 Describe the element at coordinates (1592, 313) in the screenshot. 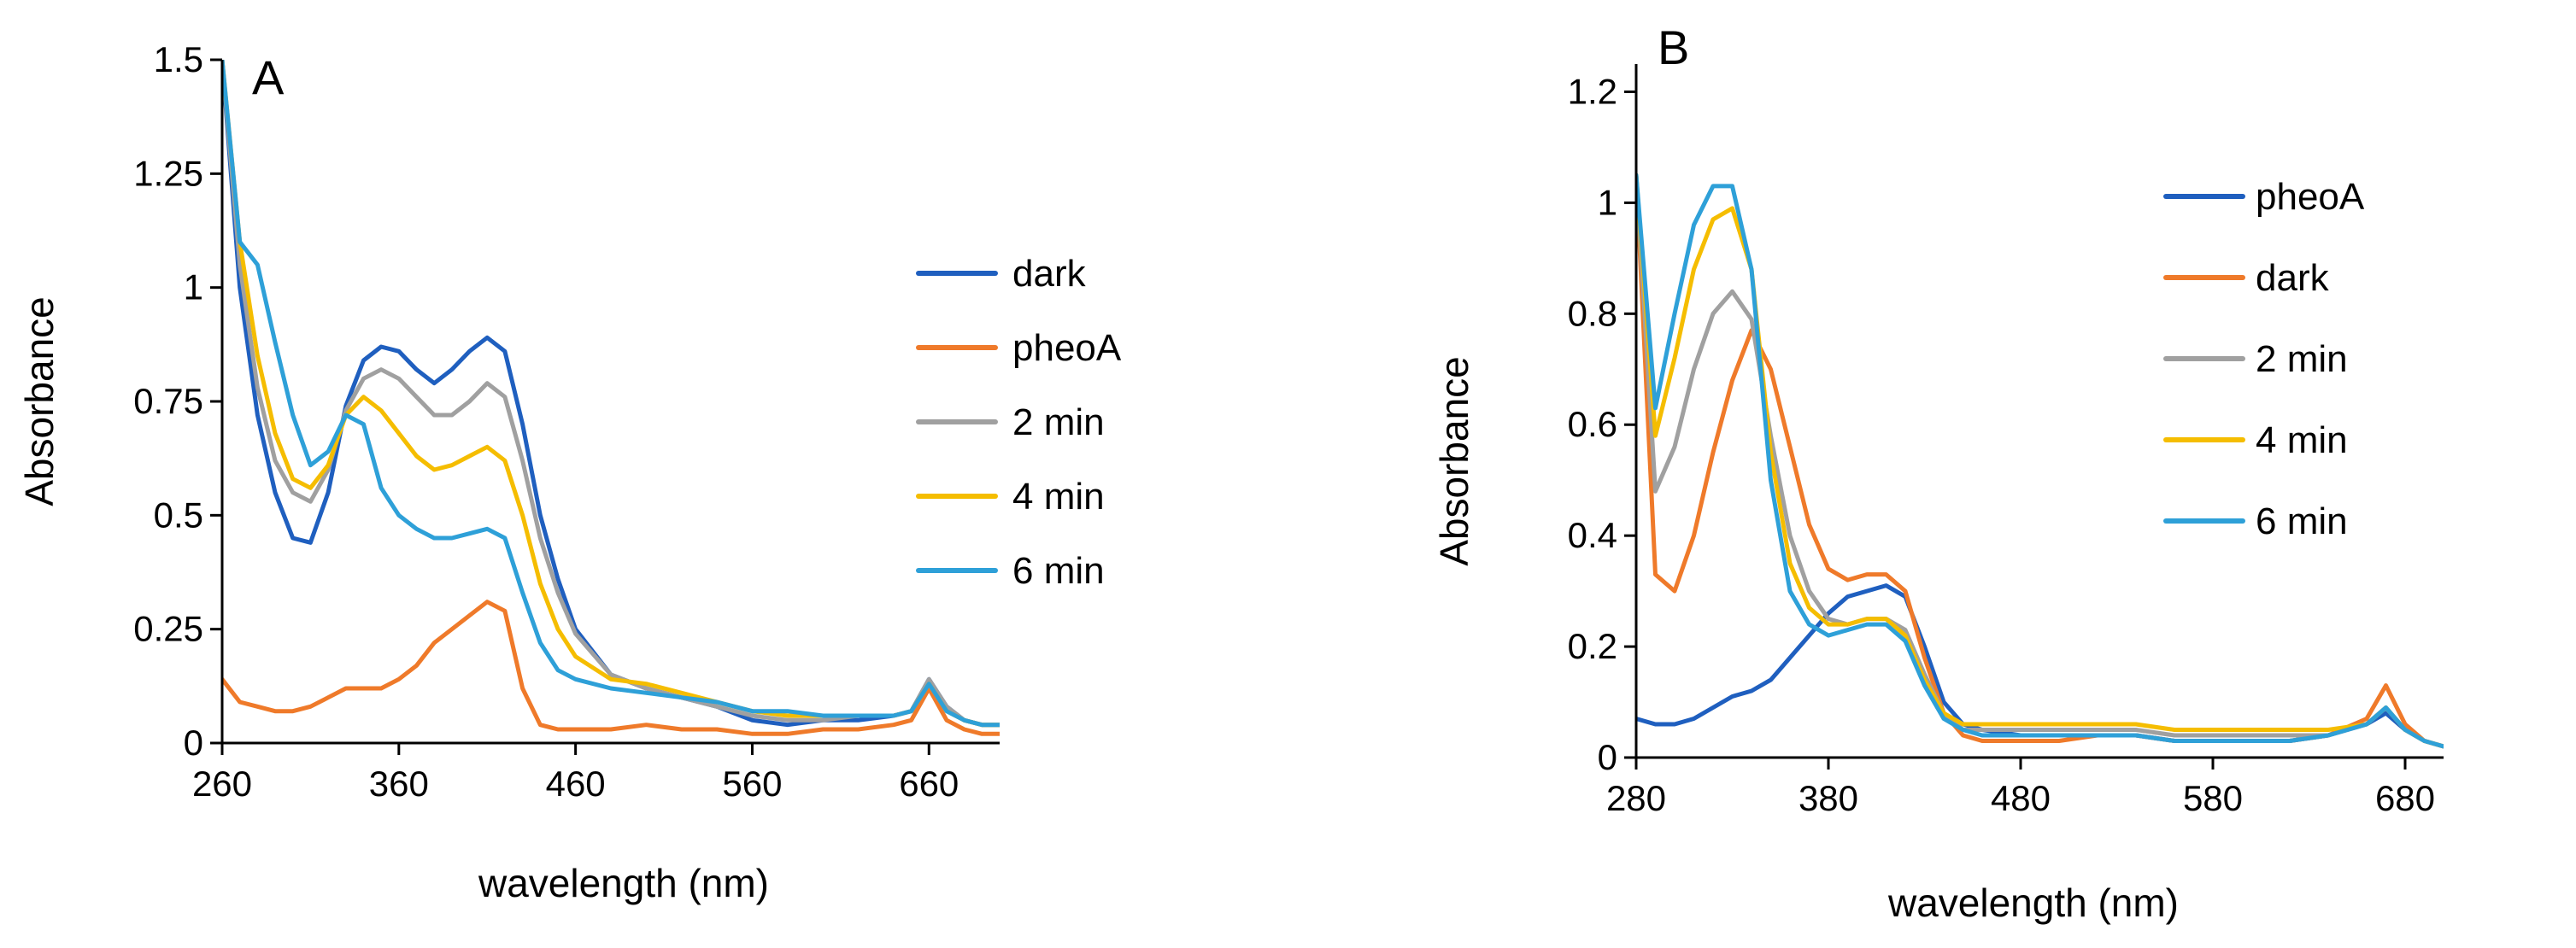

I see `y-tick-label: 0.8` at that location.